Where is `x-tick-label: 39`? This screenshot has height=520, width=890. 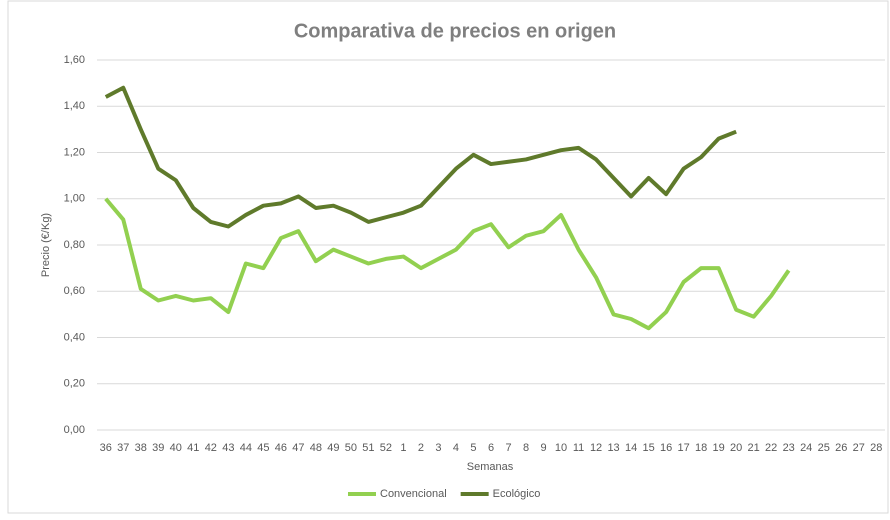
x-tick-label: 39 is located at coordinates (158, 448).